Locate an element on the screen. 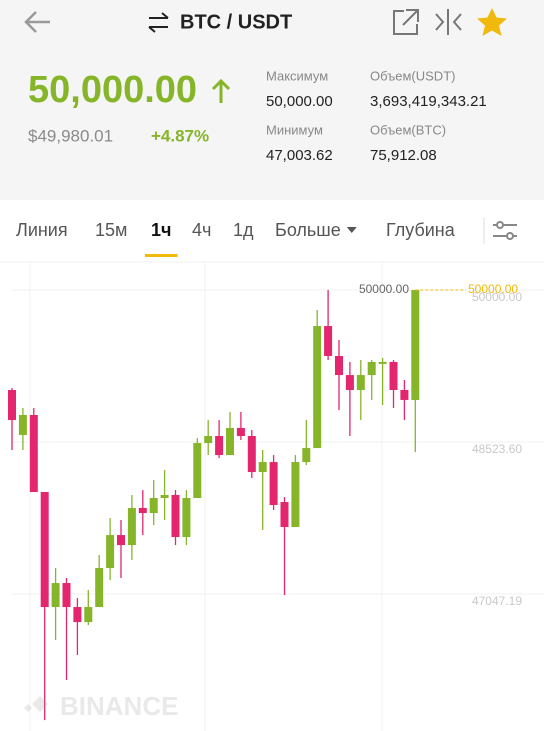 Image resolution: width=544 pixels, height=731 pixels. y-tick-label: 48523.60 is located at coordinates (497, 449).